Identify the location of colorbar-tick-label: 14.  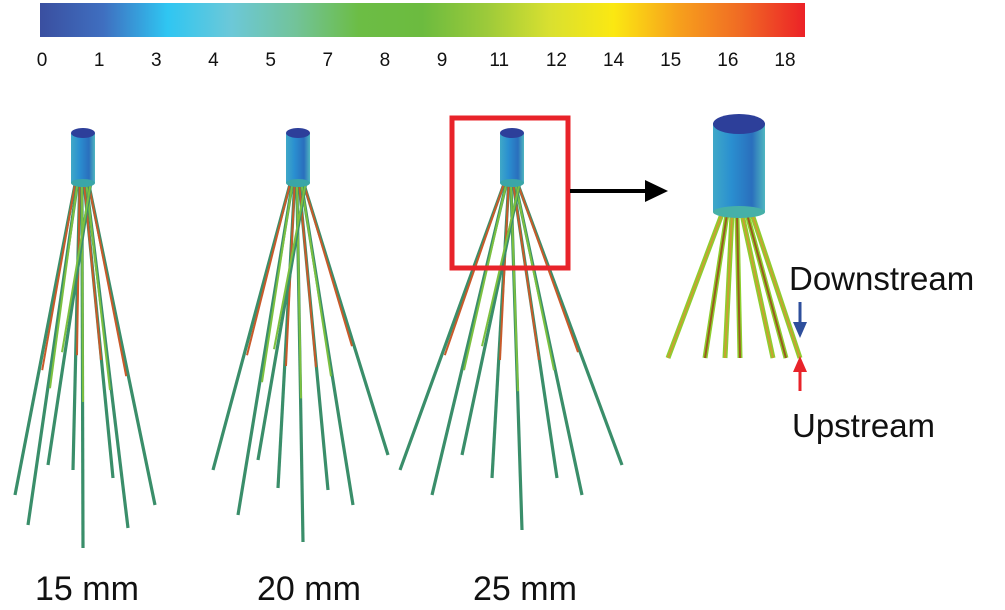
(614, 60).